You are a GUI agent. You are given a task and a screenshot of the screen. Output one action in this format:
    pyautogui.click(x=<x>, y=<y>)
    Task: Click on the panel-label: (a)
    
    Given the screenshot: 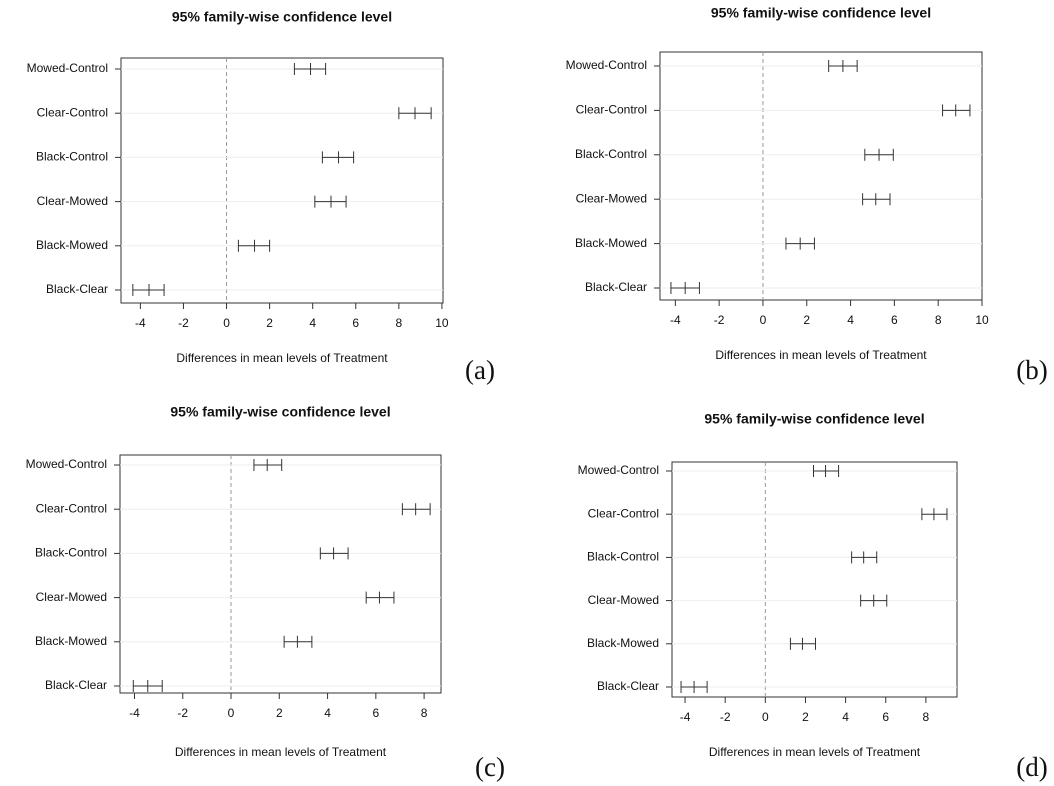 What is the action you would take?
    pyautogui.click(x=480, y=370)
    